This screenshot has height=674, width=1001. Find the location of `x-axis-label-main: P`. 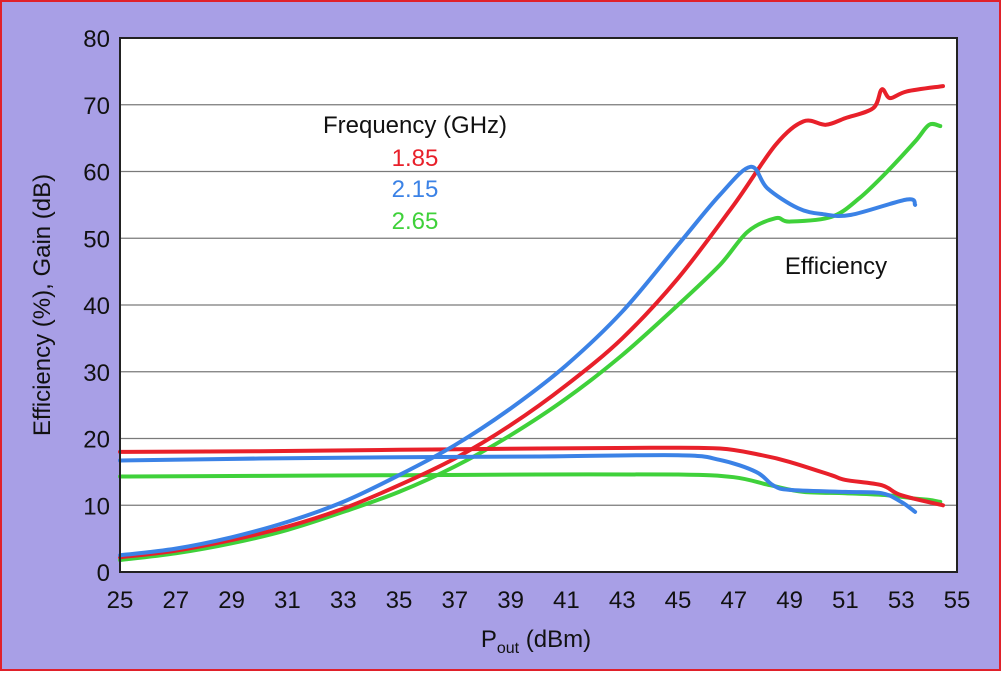

x-axis-label-main: P is located at coordinates (489, 639).